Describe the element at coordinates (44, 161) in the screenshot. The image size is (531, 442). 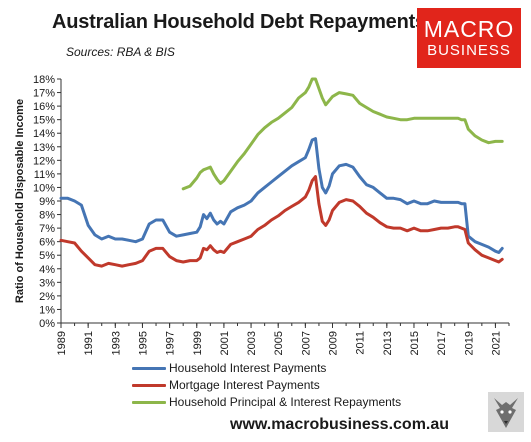
I see `y-tick-label: 12%` at that location.